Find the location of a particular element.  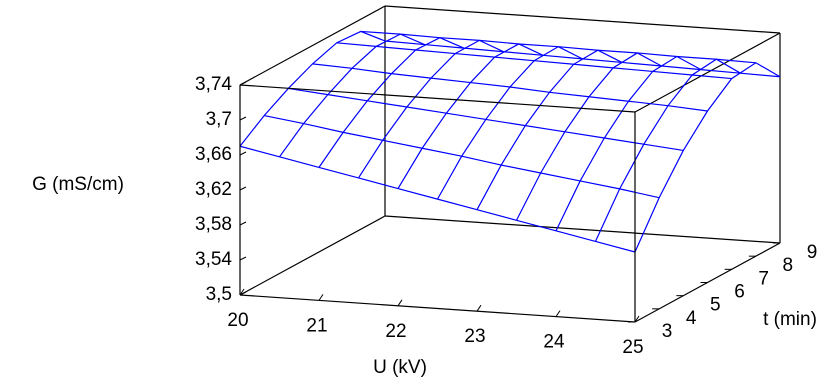

y-tick-label: 7 is located at coordinates (763, 278).